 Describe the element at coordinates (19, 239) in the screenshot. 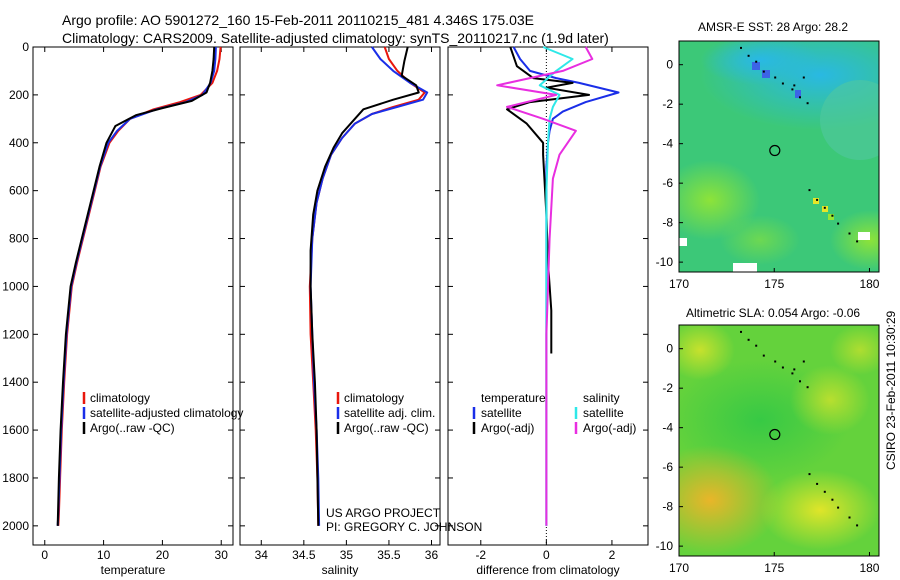

I see `y-tick-label: 800` at that location.